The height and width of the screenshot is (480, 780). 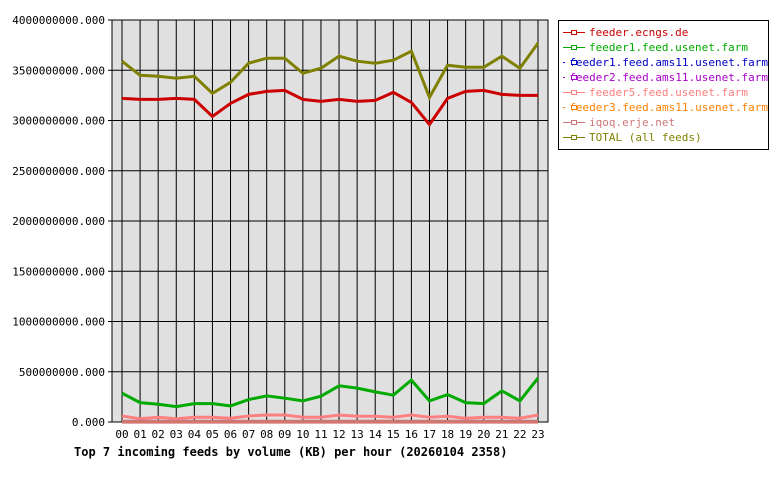 I want to click on legend-item: TOTAL (all feeds), so click(x=665, y=137).